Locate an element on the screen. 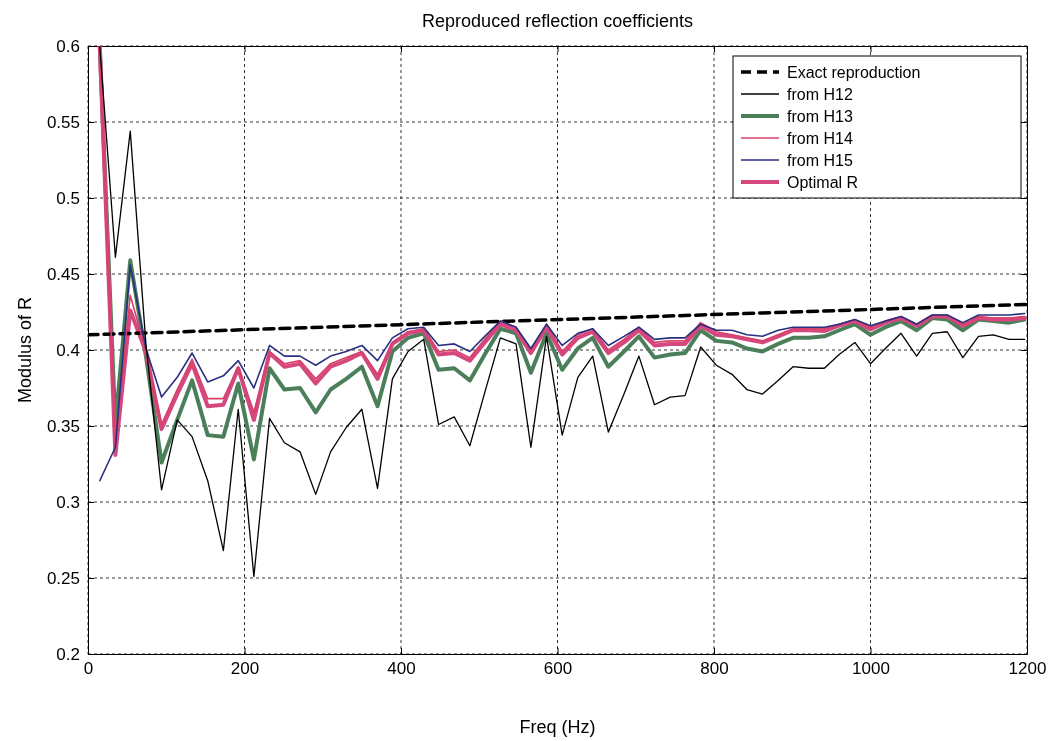 Image resolution: width=1053 pixels, height=741 pixels. y-tick-label: 0.5 is located at coordinates (68, 198).